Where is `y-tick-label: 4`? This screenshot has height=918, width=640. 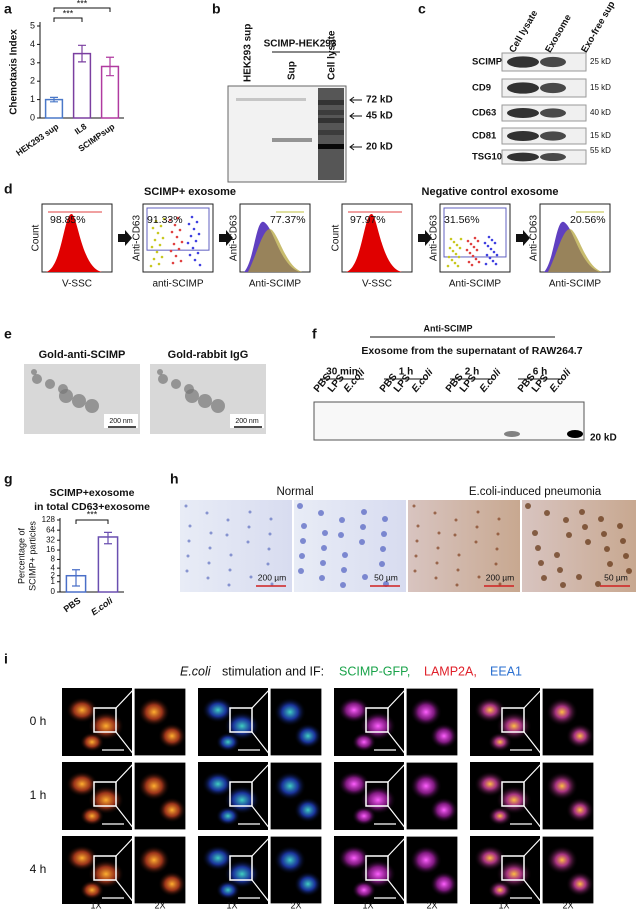 y-tick-label: 4 is located at coordinates (53, 567).